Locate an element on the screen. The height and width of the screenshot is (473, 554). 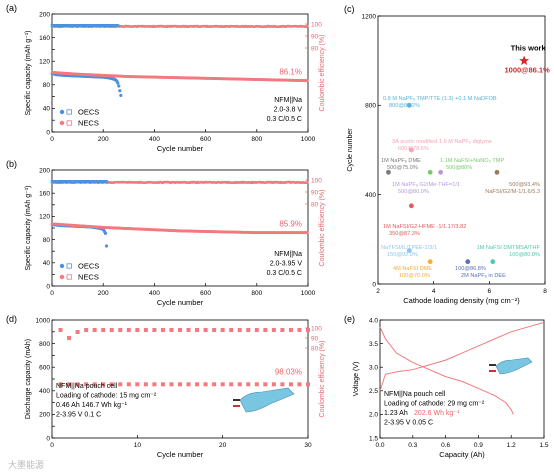
reference-value: 800@85.2% is located at coordinates (404, 106).